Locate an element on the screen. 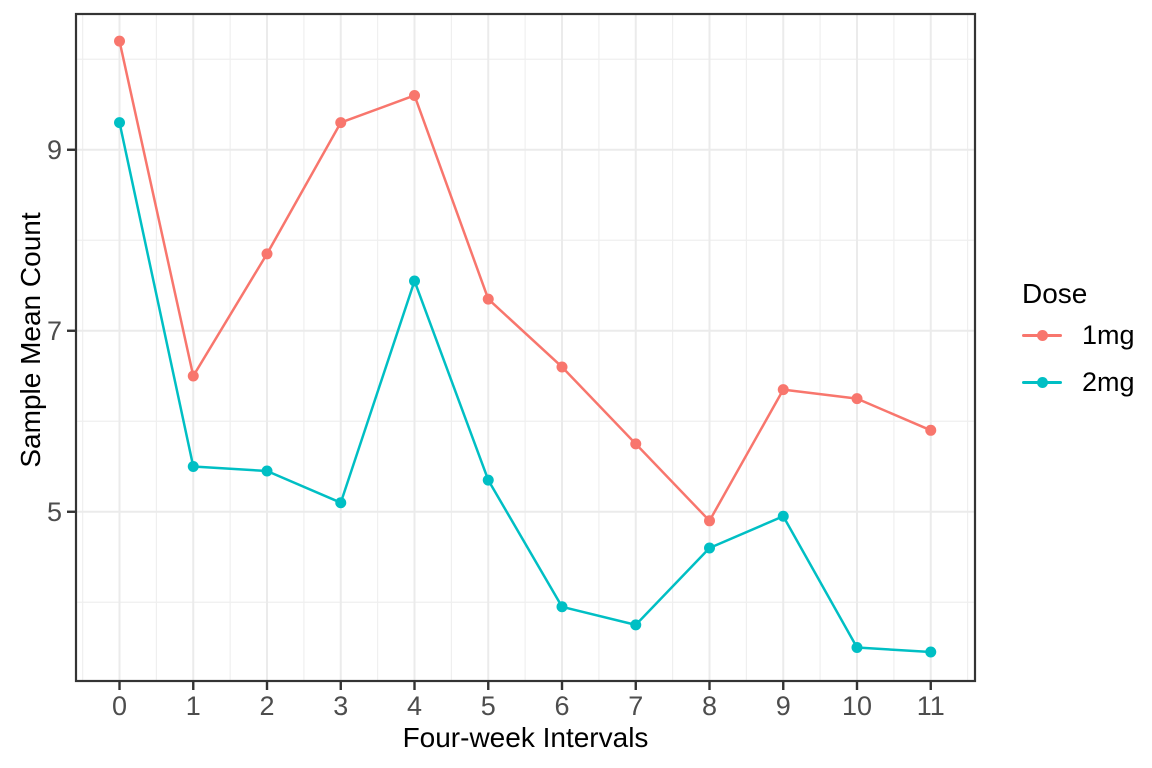  x-tick-label: 7 is located at coordinates (635, 706).